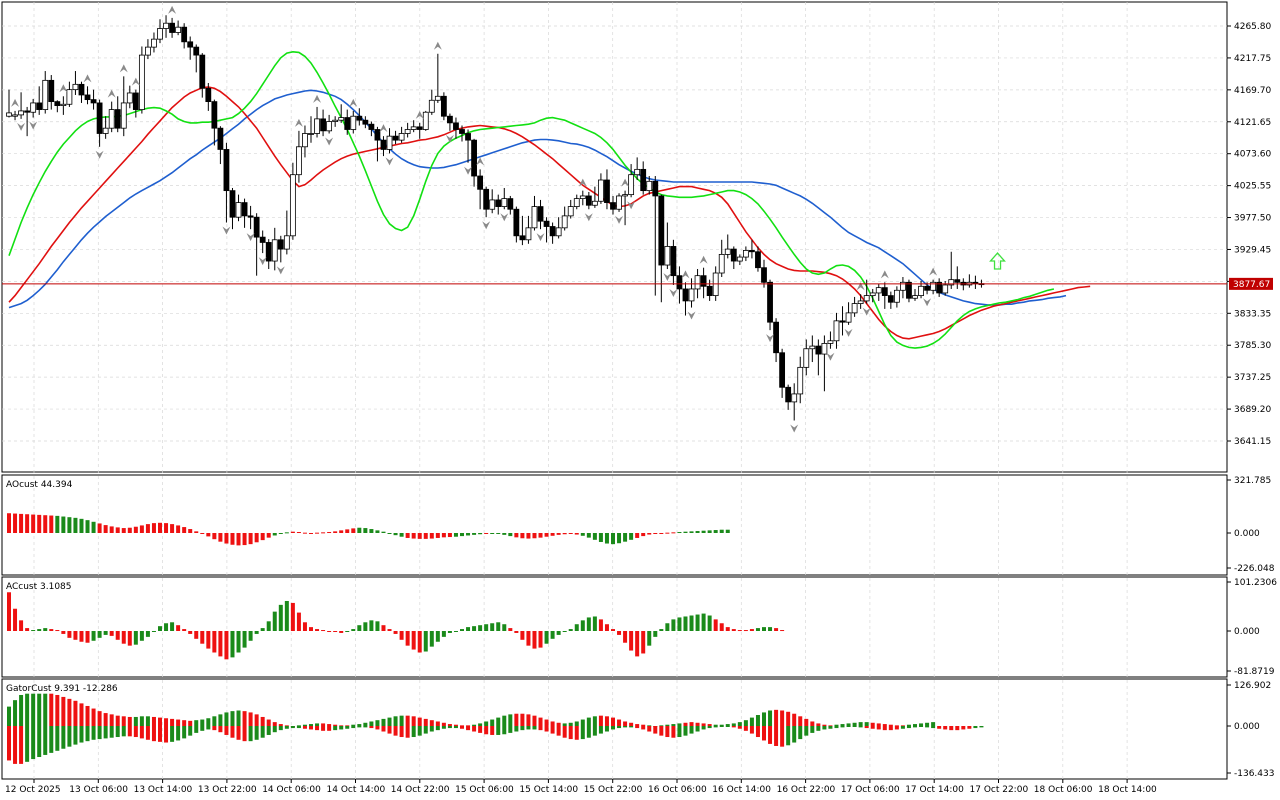 The image size is (1280, 800). I want to click on time-tick-label: 15 Oct 14:00, so click(548, 790).